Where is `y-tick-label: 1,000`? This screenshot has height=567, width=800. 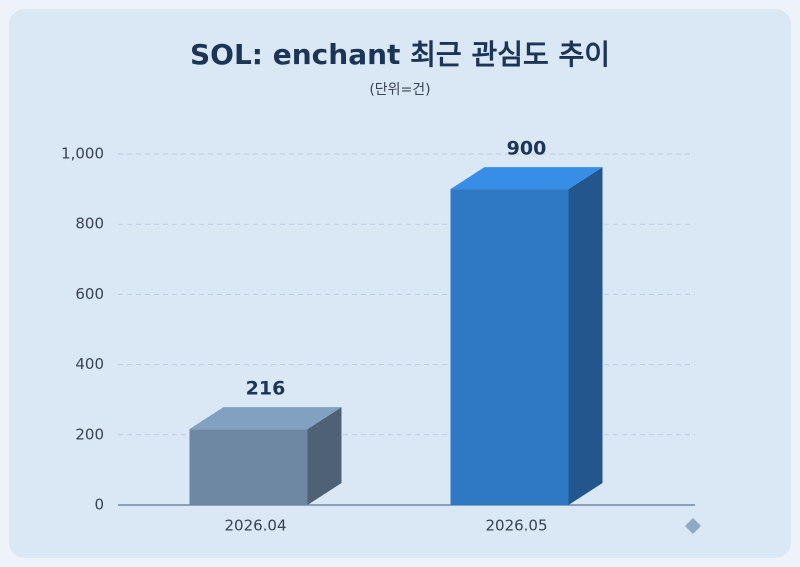
y-tick-label: 1,000 is located at coordinates (82, 154).